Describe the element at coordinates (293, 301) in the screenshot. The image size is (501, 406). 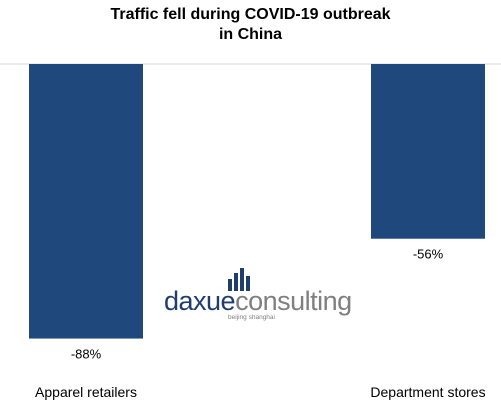
I see `logo-text-consulting: consulting` at that location.